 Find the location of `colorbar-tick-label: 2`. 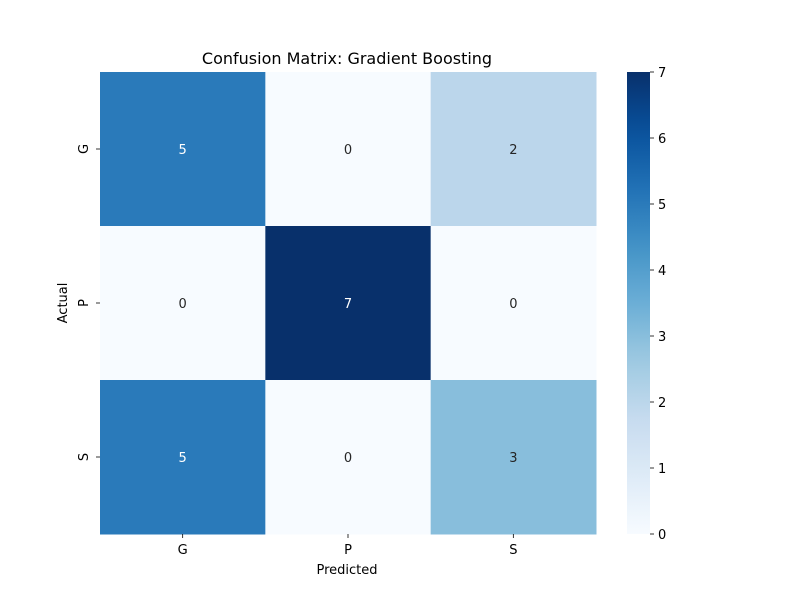

colorbar-tick-label: 2 is located at coordinates (662, 403).